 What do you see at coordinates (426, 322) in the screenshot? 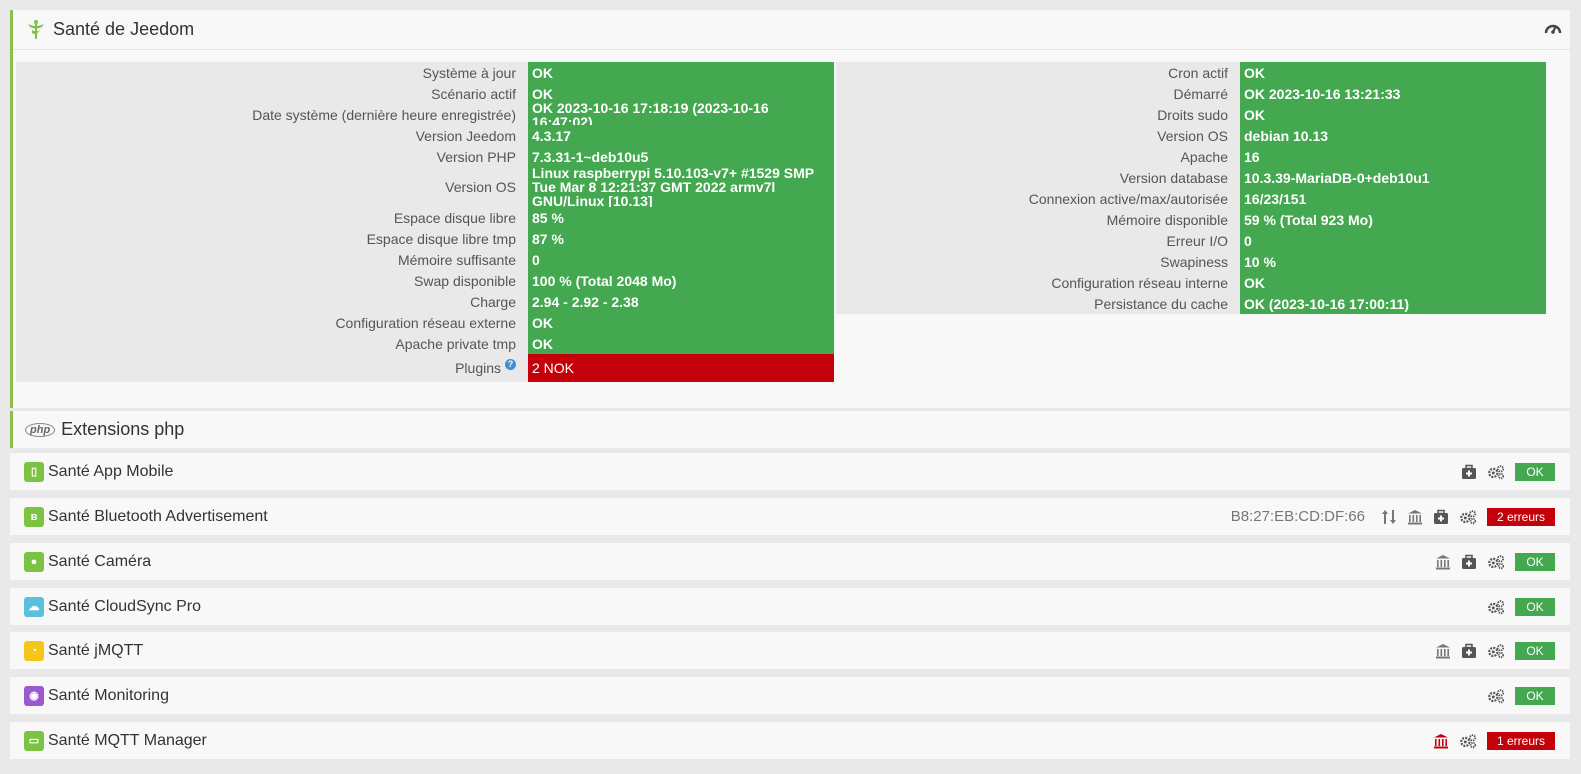
I see `health-row-configuration-reseau-externe: Configuration réseau externe OK` at bounding box center [426, 322].